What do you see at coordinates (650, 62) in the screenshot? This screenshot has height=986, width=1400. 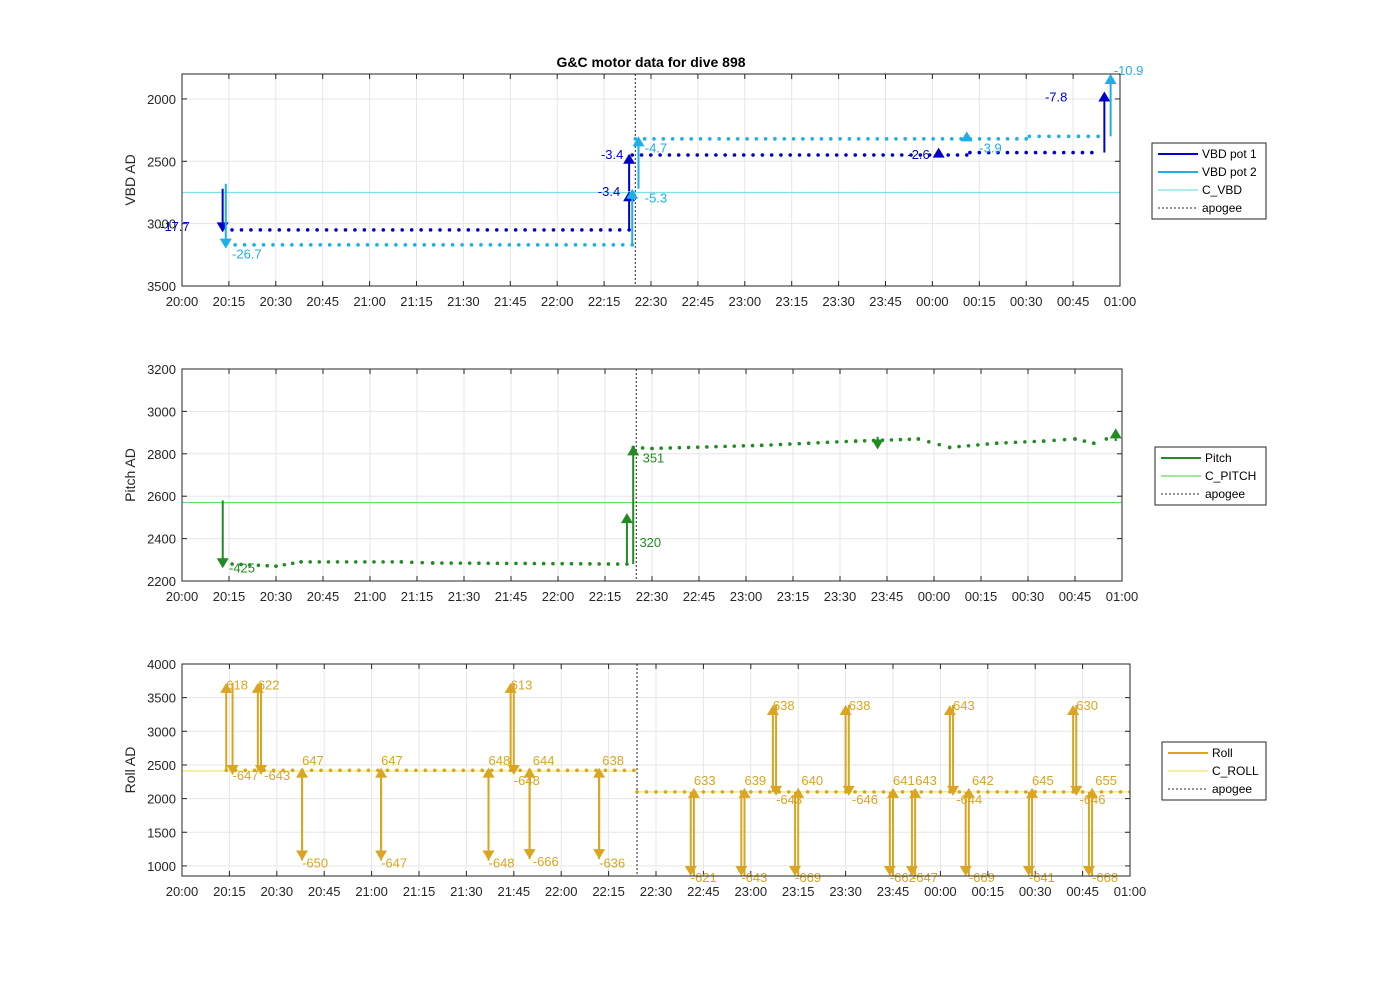 I see `chart-title: G&C motor data for dive 898` at bounding box center [650, 62].